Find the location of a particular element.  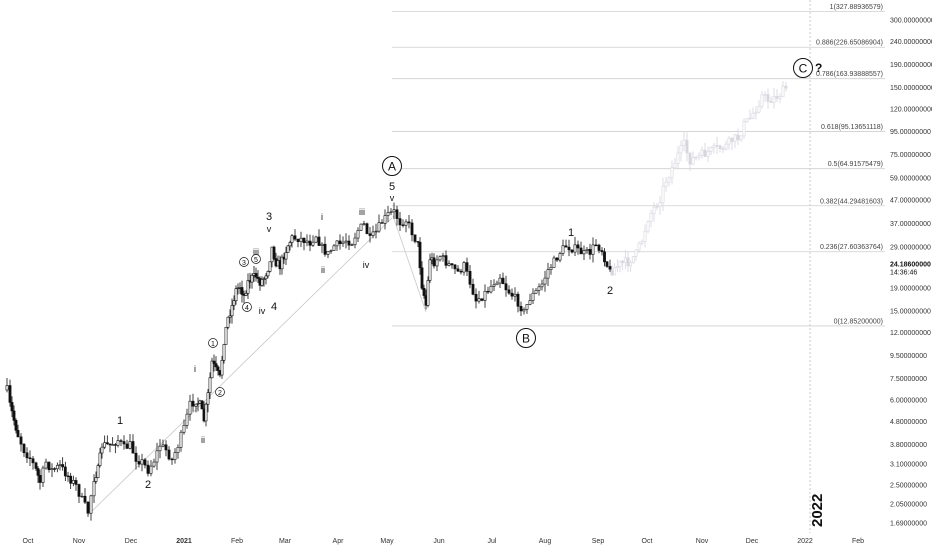

fib-level-label: 0.5(64.91575479) is located at coordinates (855, 164).